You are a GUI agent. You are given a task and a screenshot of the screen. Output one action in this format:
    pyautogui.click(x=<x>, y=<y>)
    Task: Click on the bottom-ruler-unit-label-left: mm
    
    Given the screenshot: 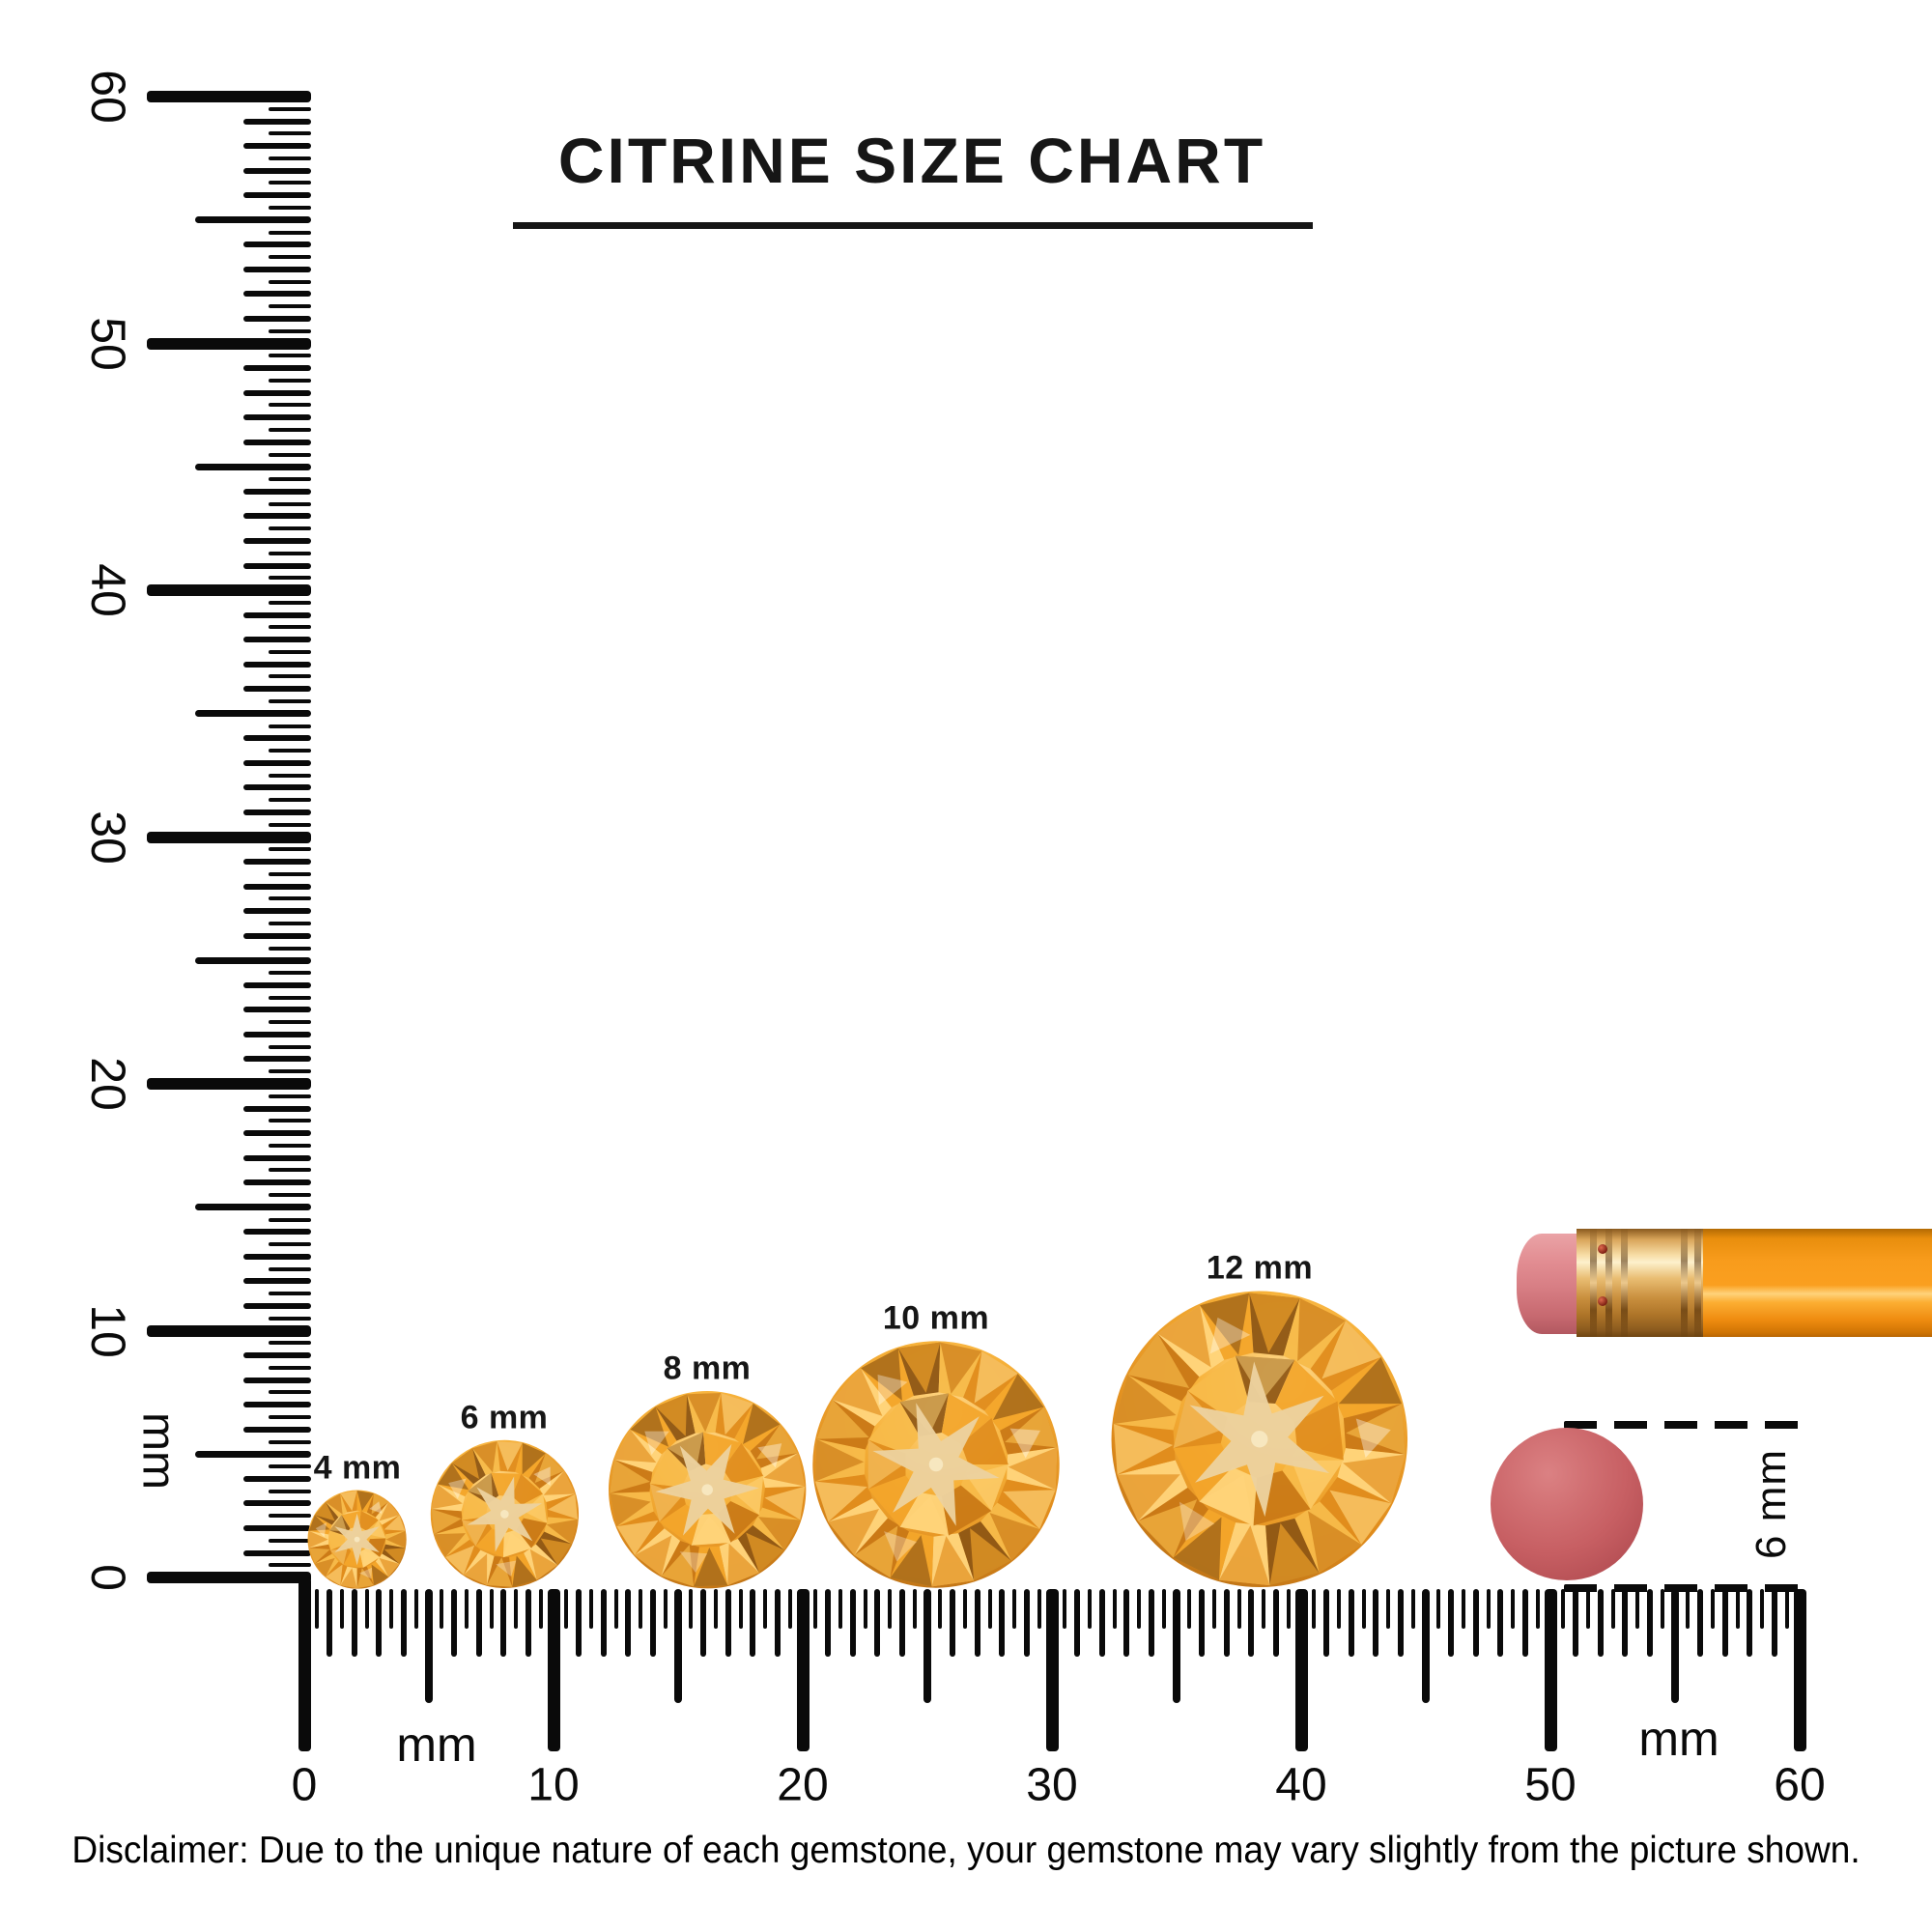 What is the action you would take?
    pyautogui.click(x=436, y=1745)
    